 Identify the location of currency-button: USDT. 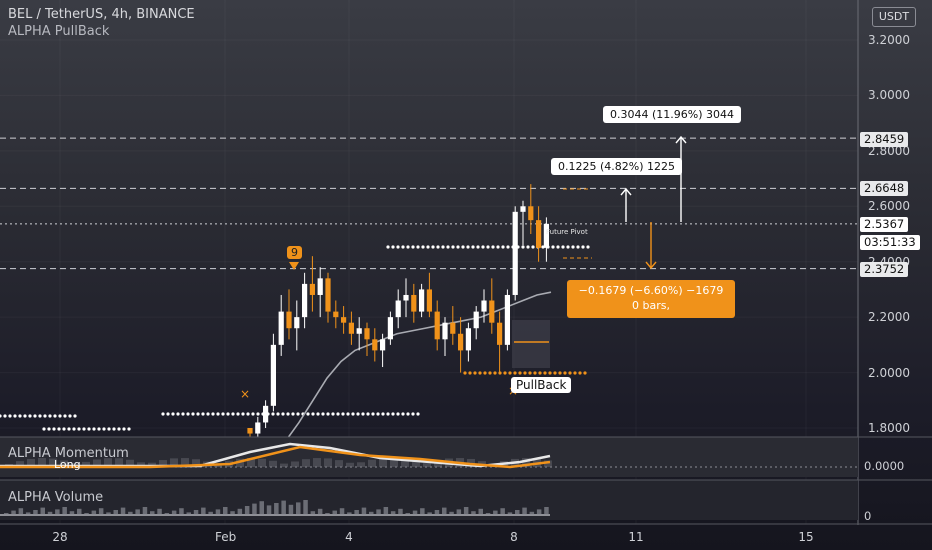
(894, 17).